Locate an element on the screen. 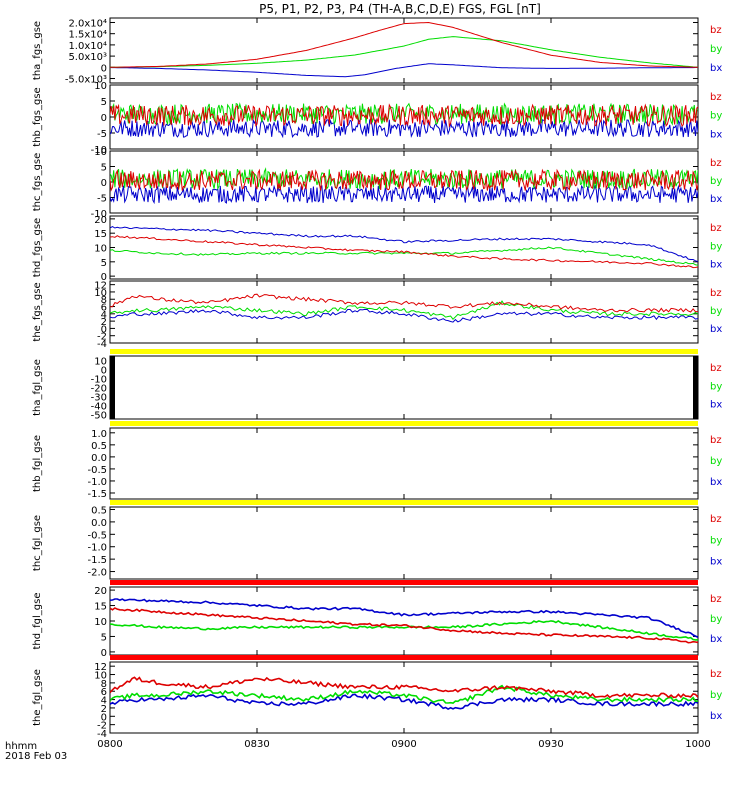 The width and height of the screenshot is (750, 800). panel-thb_fgs_gse: 10 5 0 -5 -10 thb_fgs_gse bz by bx is located at coordinates (377, 118).